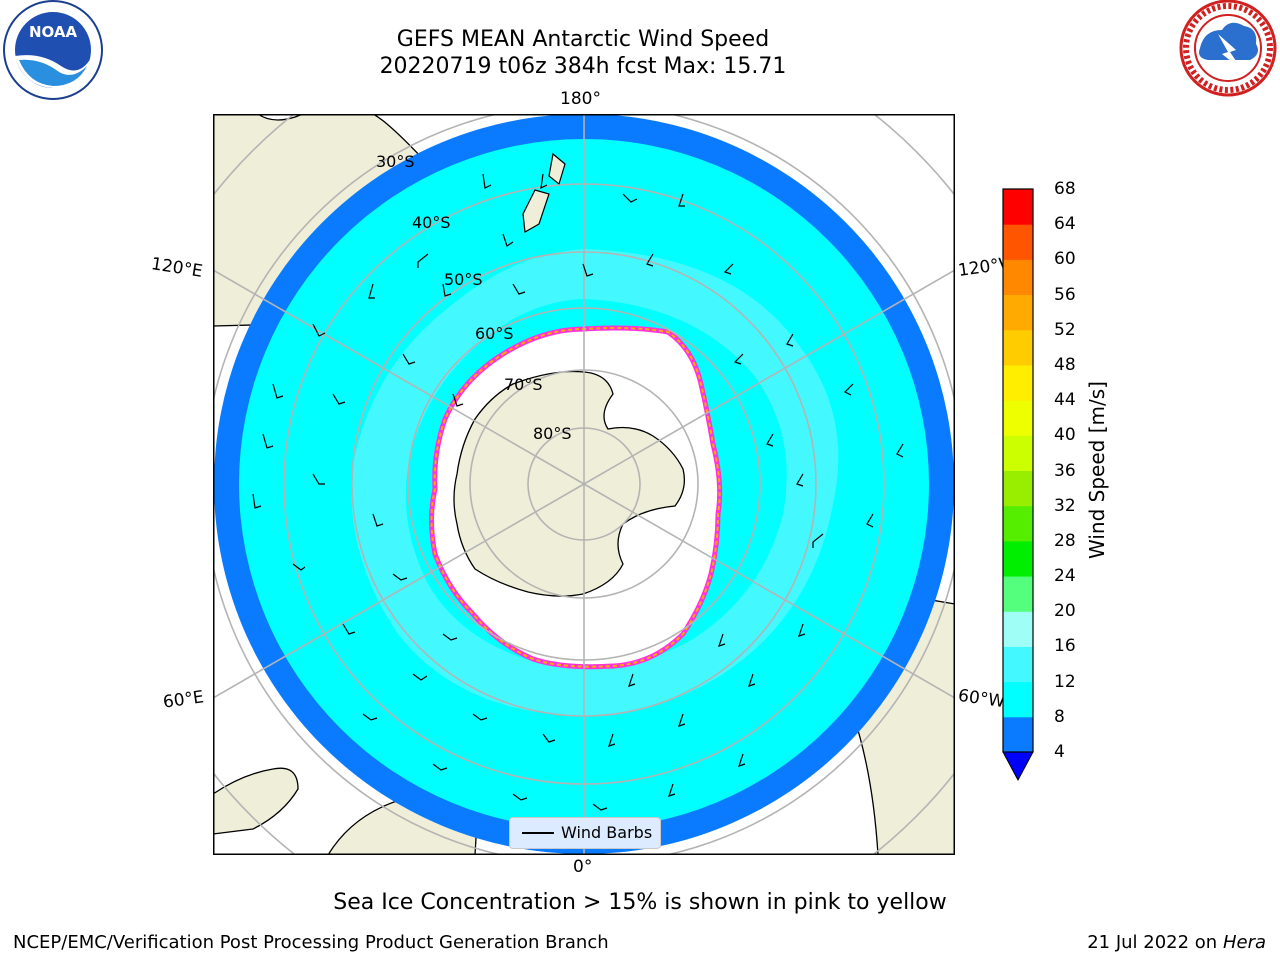 The image size is (1280, 960). What do you see at coordinates (1155, 942) in the screenshot?
I see `footer-date-text: 21 Jul 2022 on` at bounding box center [1155, 942].